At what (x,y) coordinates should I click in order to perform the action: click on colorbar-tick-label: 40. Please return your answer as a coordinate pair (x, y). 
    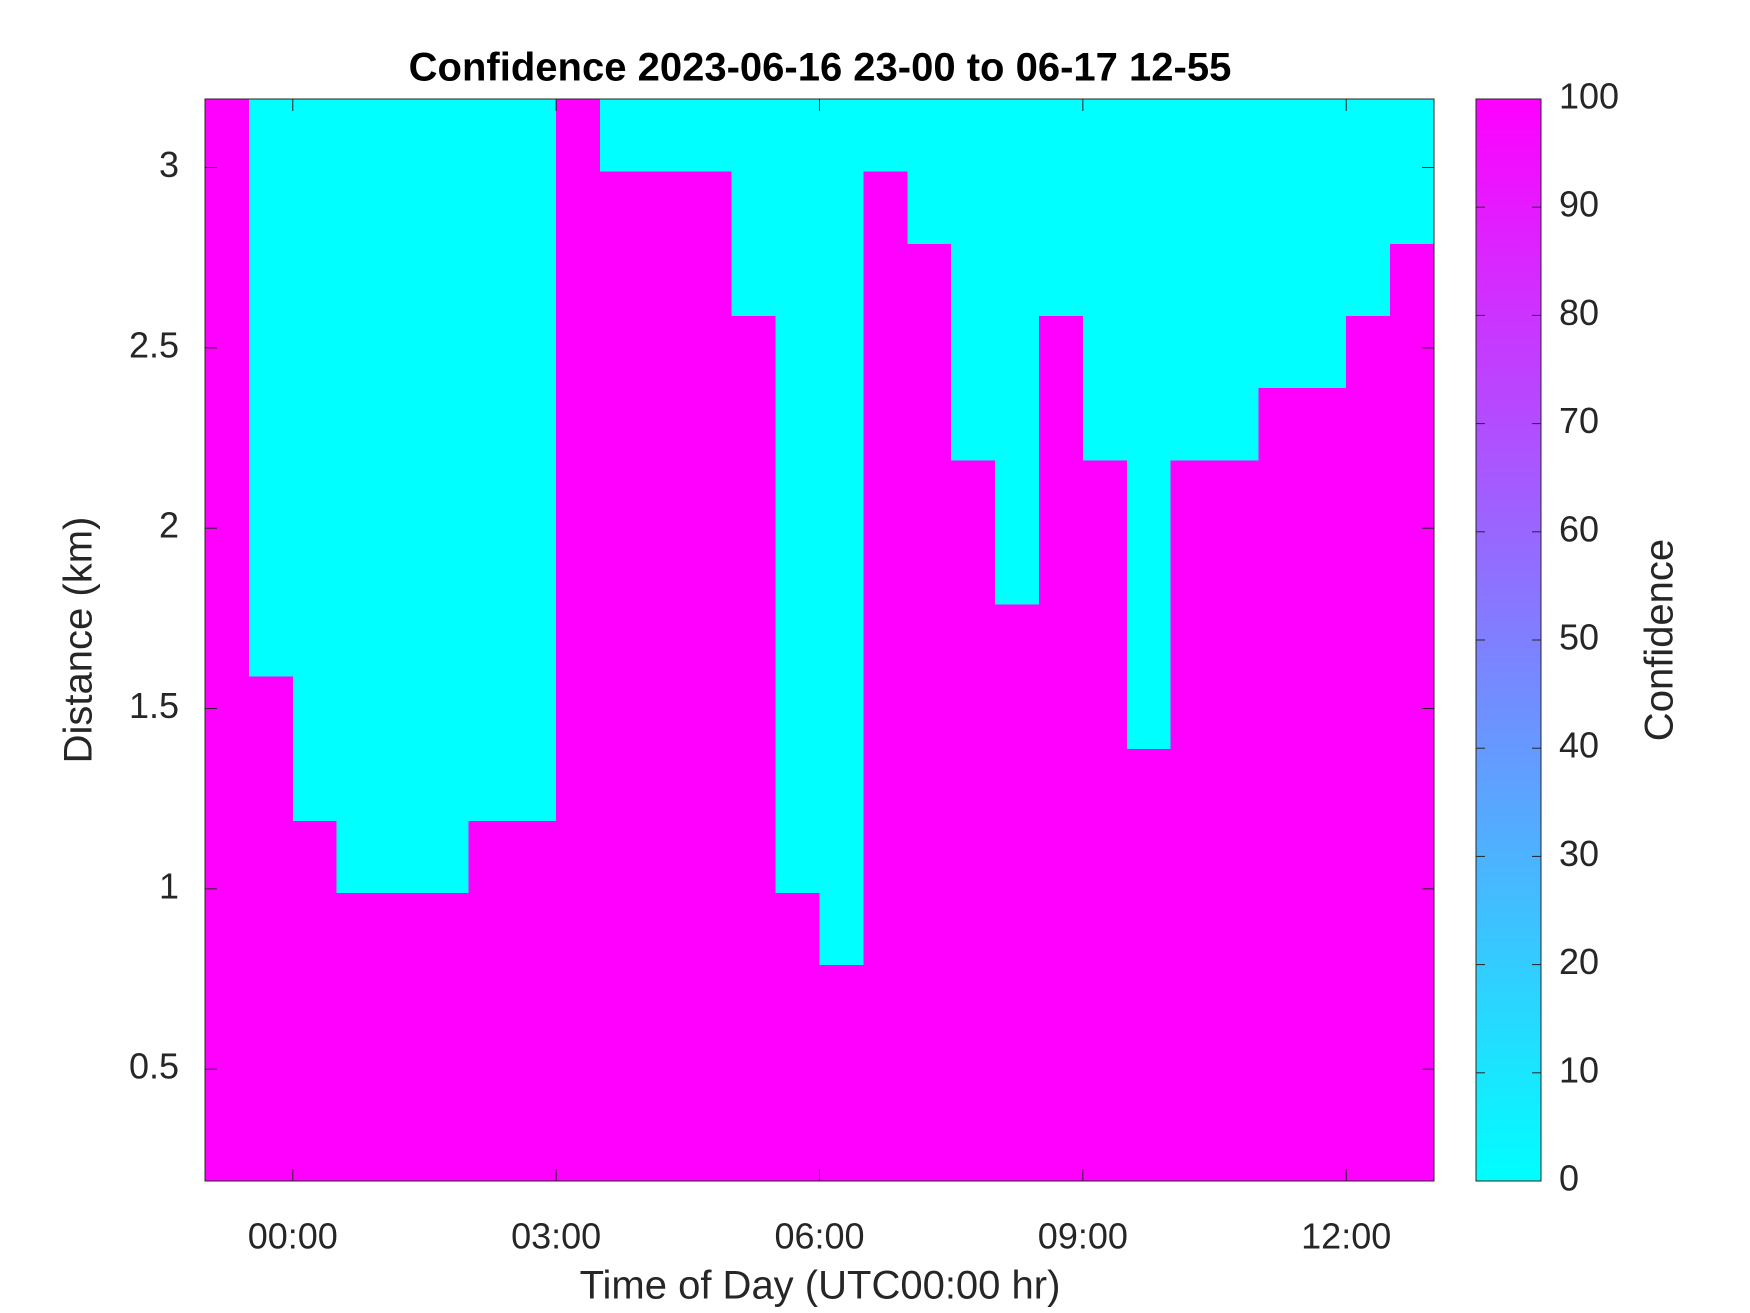
    Looking at the image, I should click on (1579, 745).